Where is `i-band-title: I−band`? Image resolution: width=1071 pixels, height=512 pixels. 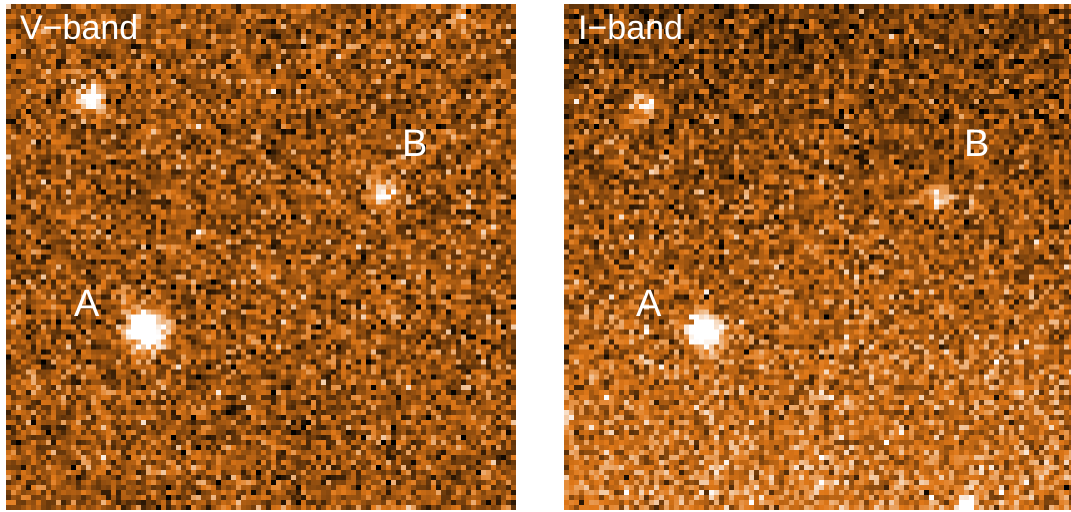
i-band-title: I−band is located at coordinates (630, 28).